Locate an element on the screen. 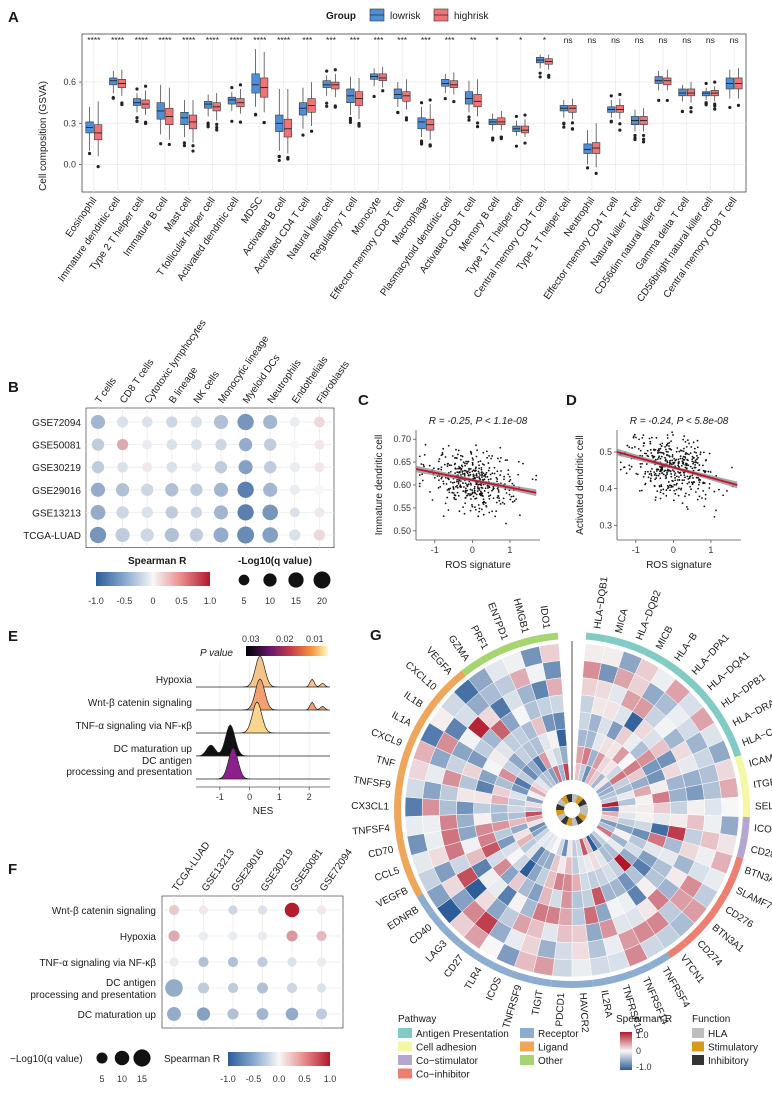 This screenshot has height=1094, width=772. legend-r-title: Spearman R is located at coordinates (192, 1059).